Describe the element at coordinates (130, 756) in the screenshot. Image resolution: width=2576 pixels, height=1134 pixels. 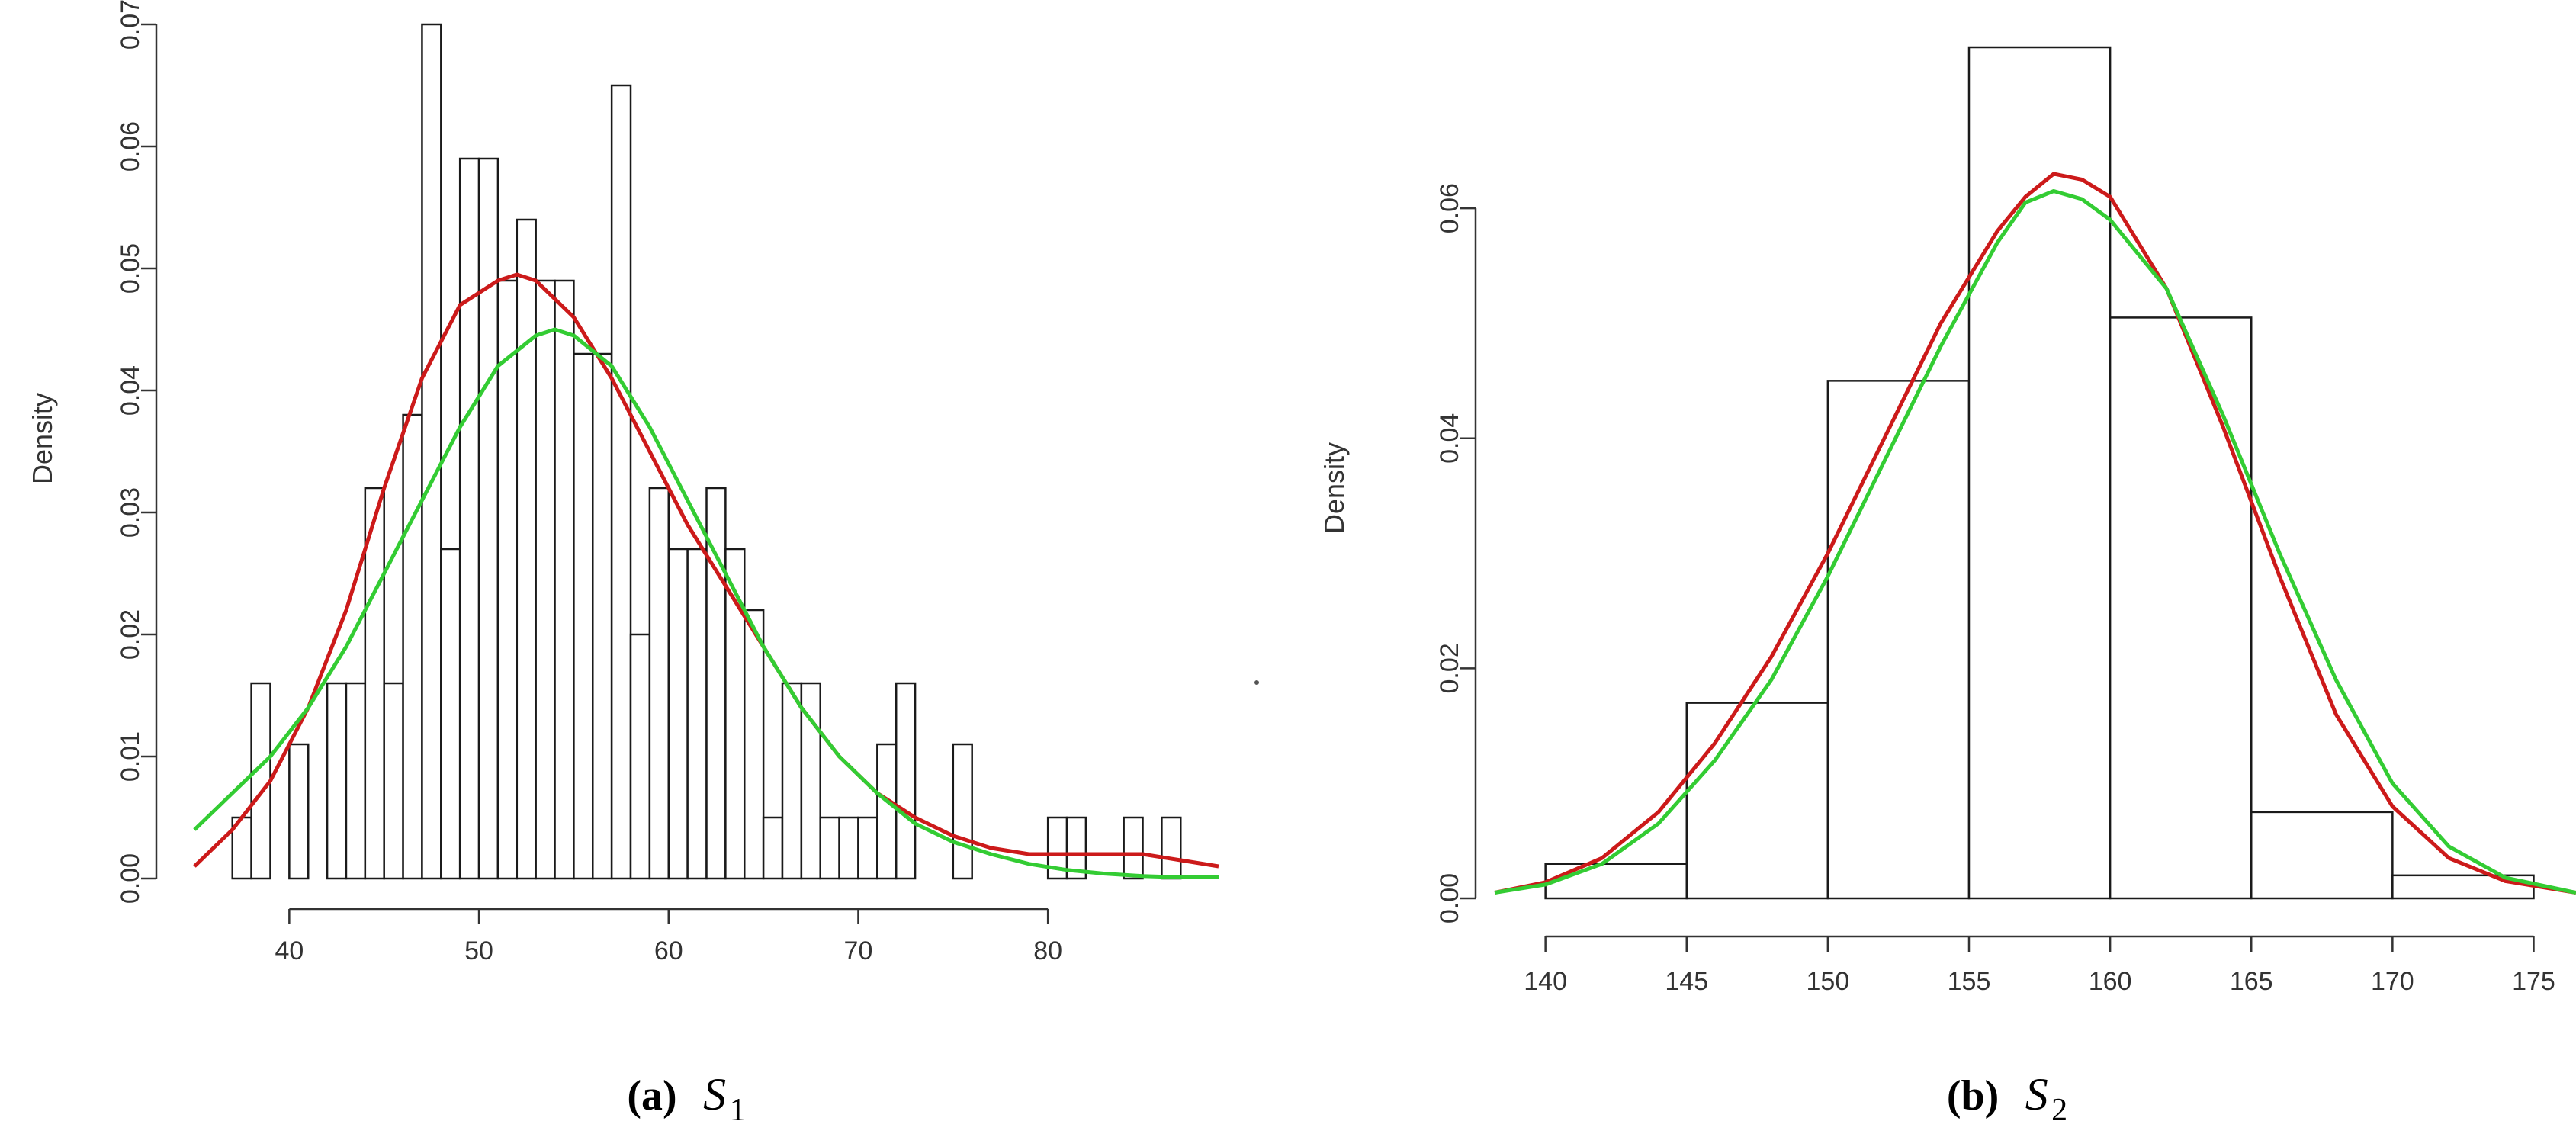
I see `y-tick-label: 0.01` at that location.